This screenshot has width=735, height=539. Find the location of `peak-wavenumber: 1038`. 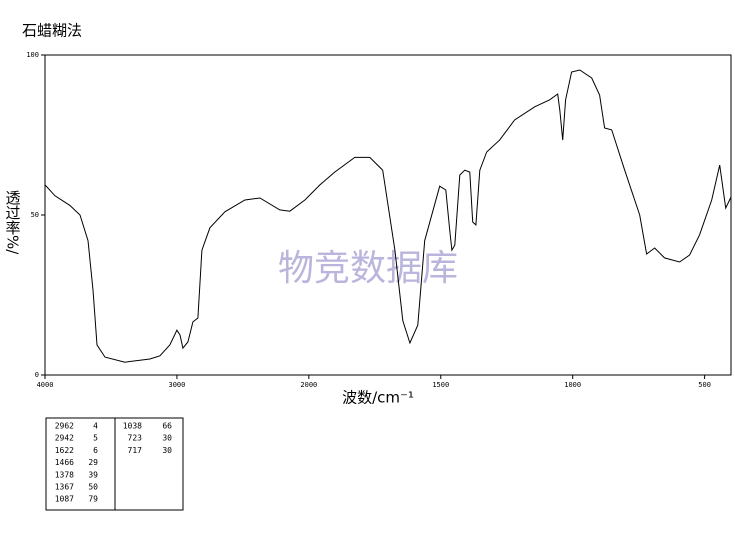

peak-wavenumber: 1038 is located at coordinates (132, 426).